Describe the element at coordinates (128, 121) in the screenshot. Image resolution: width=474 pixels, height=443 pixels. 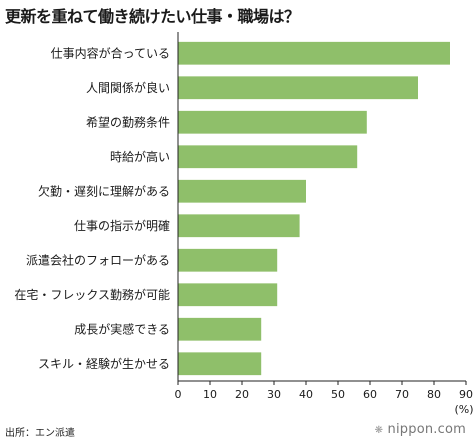
I see `category-label-2: 希望の勤務条件` at that location.